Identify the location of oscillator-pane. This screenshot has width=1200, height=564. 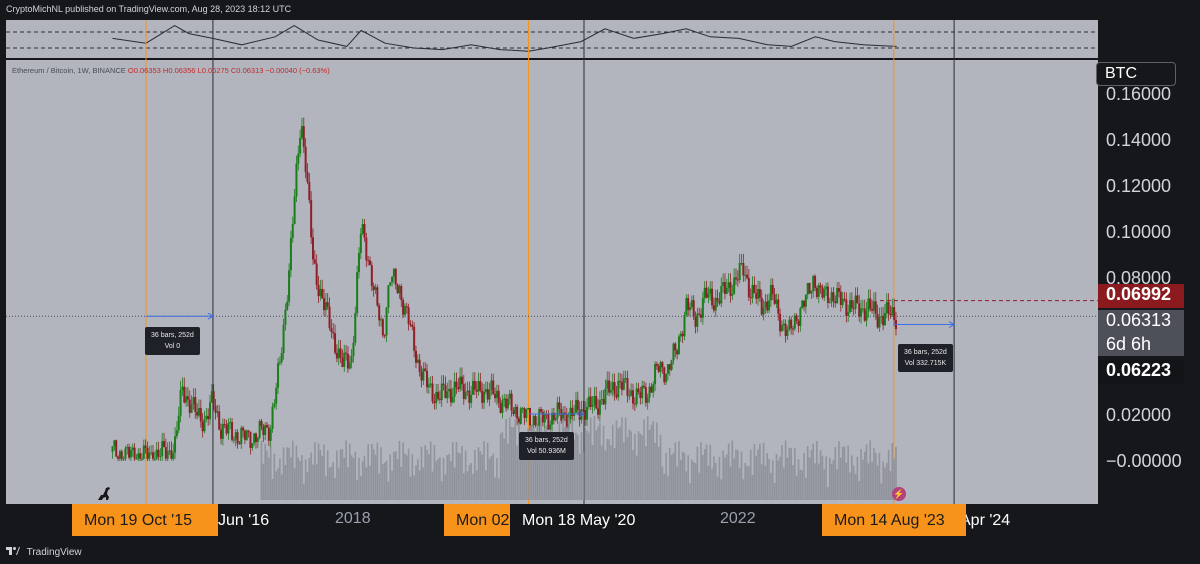
(552, 39).